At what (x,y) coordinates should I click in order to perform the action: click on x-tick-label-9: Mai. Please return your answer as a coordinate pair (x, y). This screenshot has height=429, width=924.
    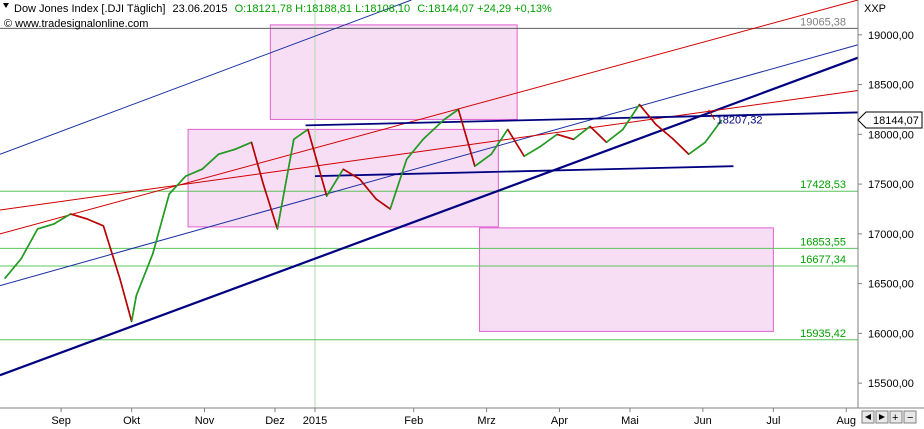
    Looking at the image, I should click on (630, 421).